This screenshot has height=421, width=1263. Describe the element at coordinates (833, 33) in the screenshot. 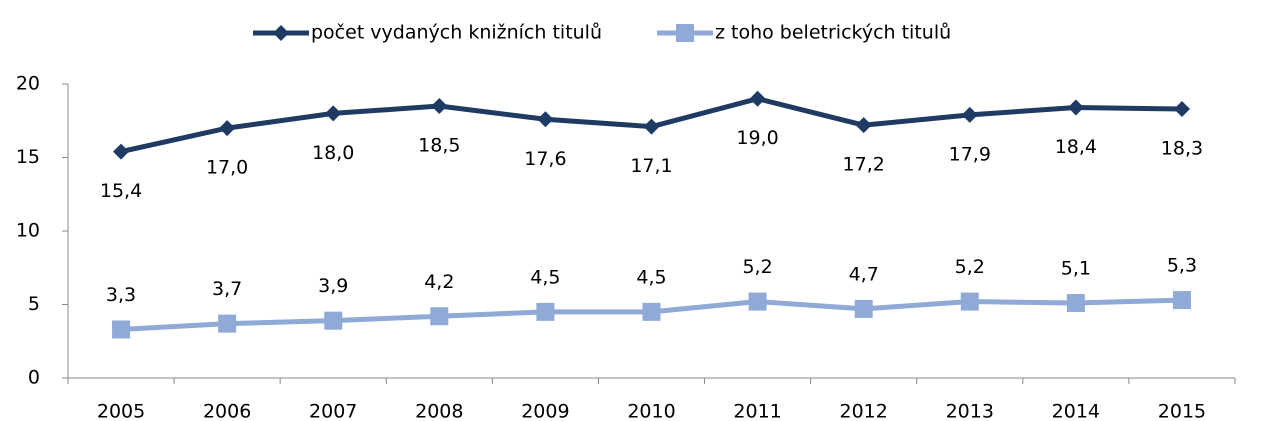

I see `legend-label: z toho beletrických titulů` at that location.